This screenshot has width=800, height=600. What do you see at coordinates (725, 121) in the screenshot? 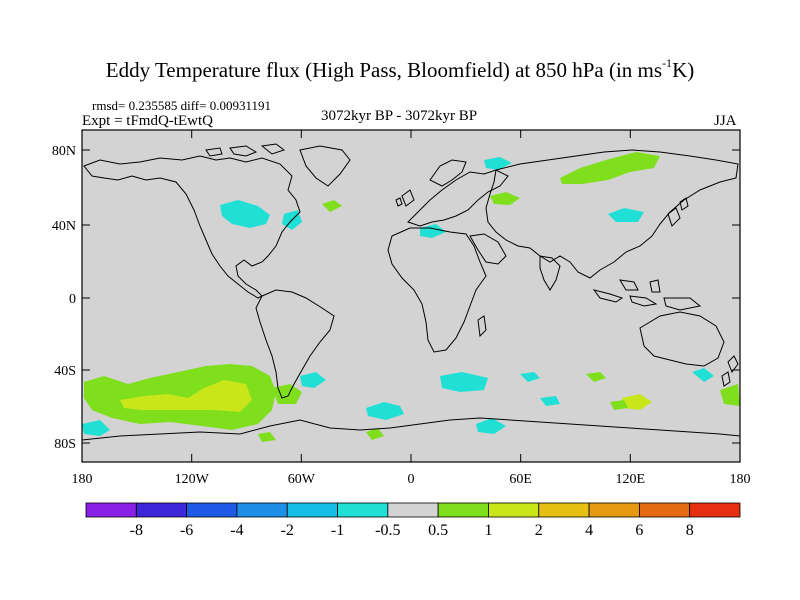
I see `season-label: JJA` at bounding box center [725, 121].